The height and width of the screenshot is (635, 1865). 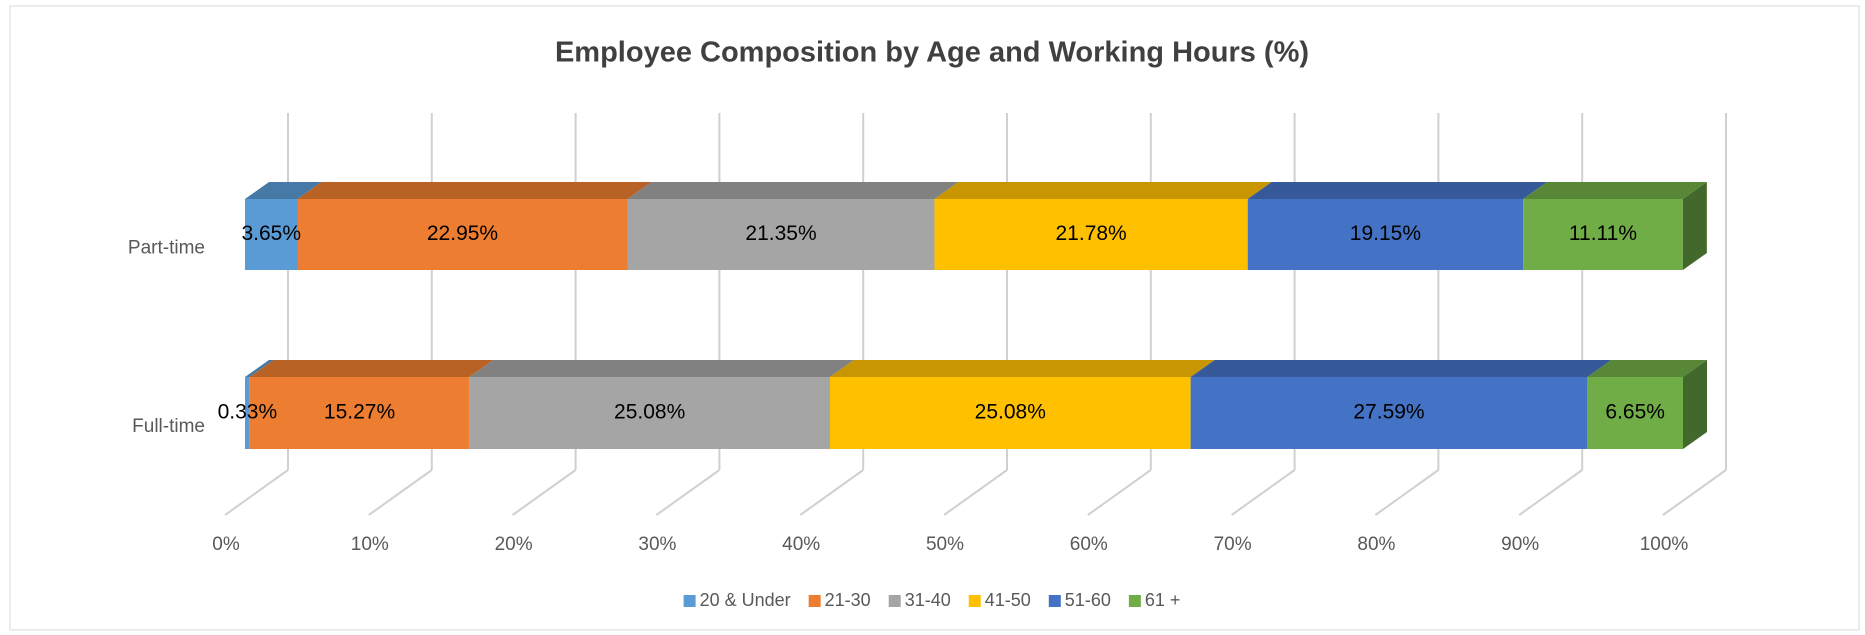 I want to click on x-tick-label: 10%, so click(x=370, y=544).